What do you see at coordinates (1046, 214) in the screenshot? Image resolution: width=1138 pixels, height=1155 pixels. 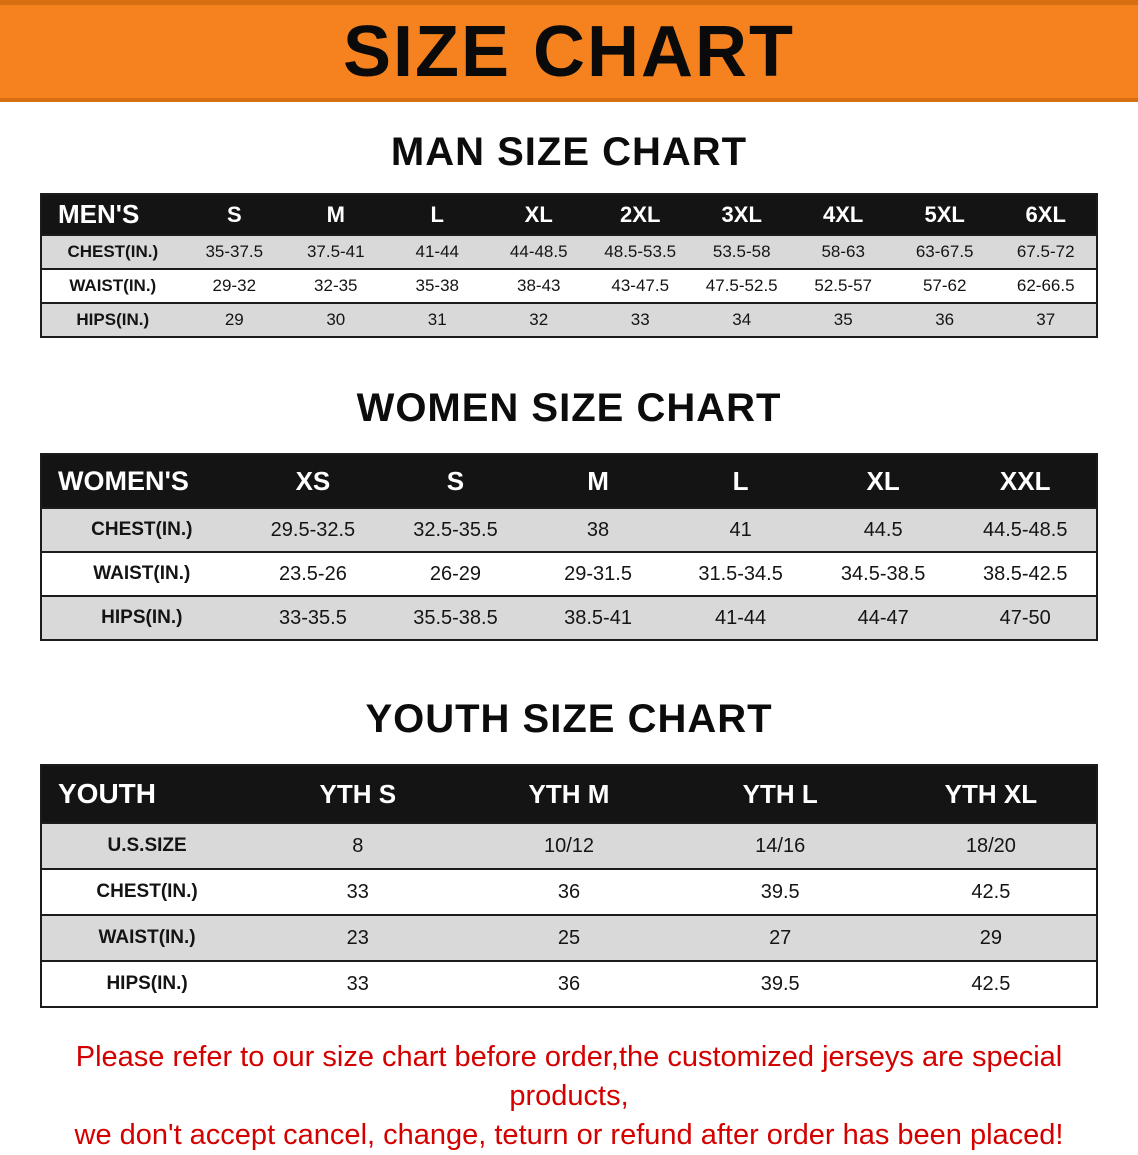 I see `size-column-header: 6XL` at bounding box center [1046, 214].